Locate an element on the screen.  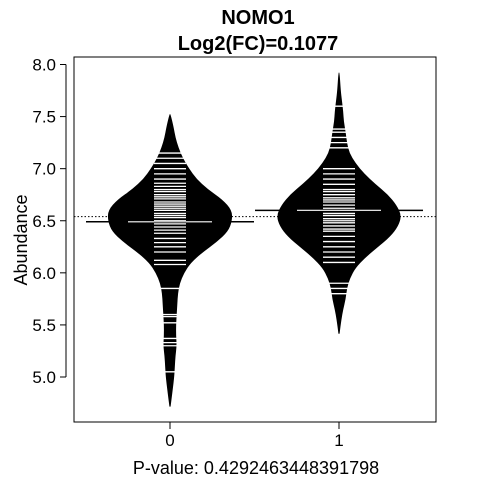
y-axis: 5.0 5.5 6.0 6.5 7.0 7.5 8.0 is located at coordinates (49, 221).